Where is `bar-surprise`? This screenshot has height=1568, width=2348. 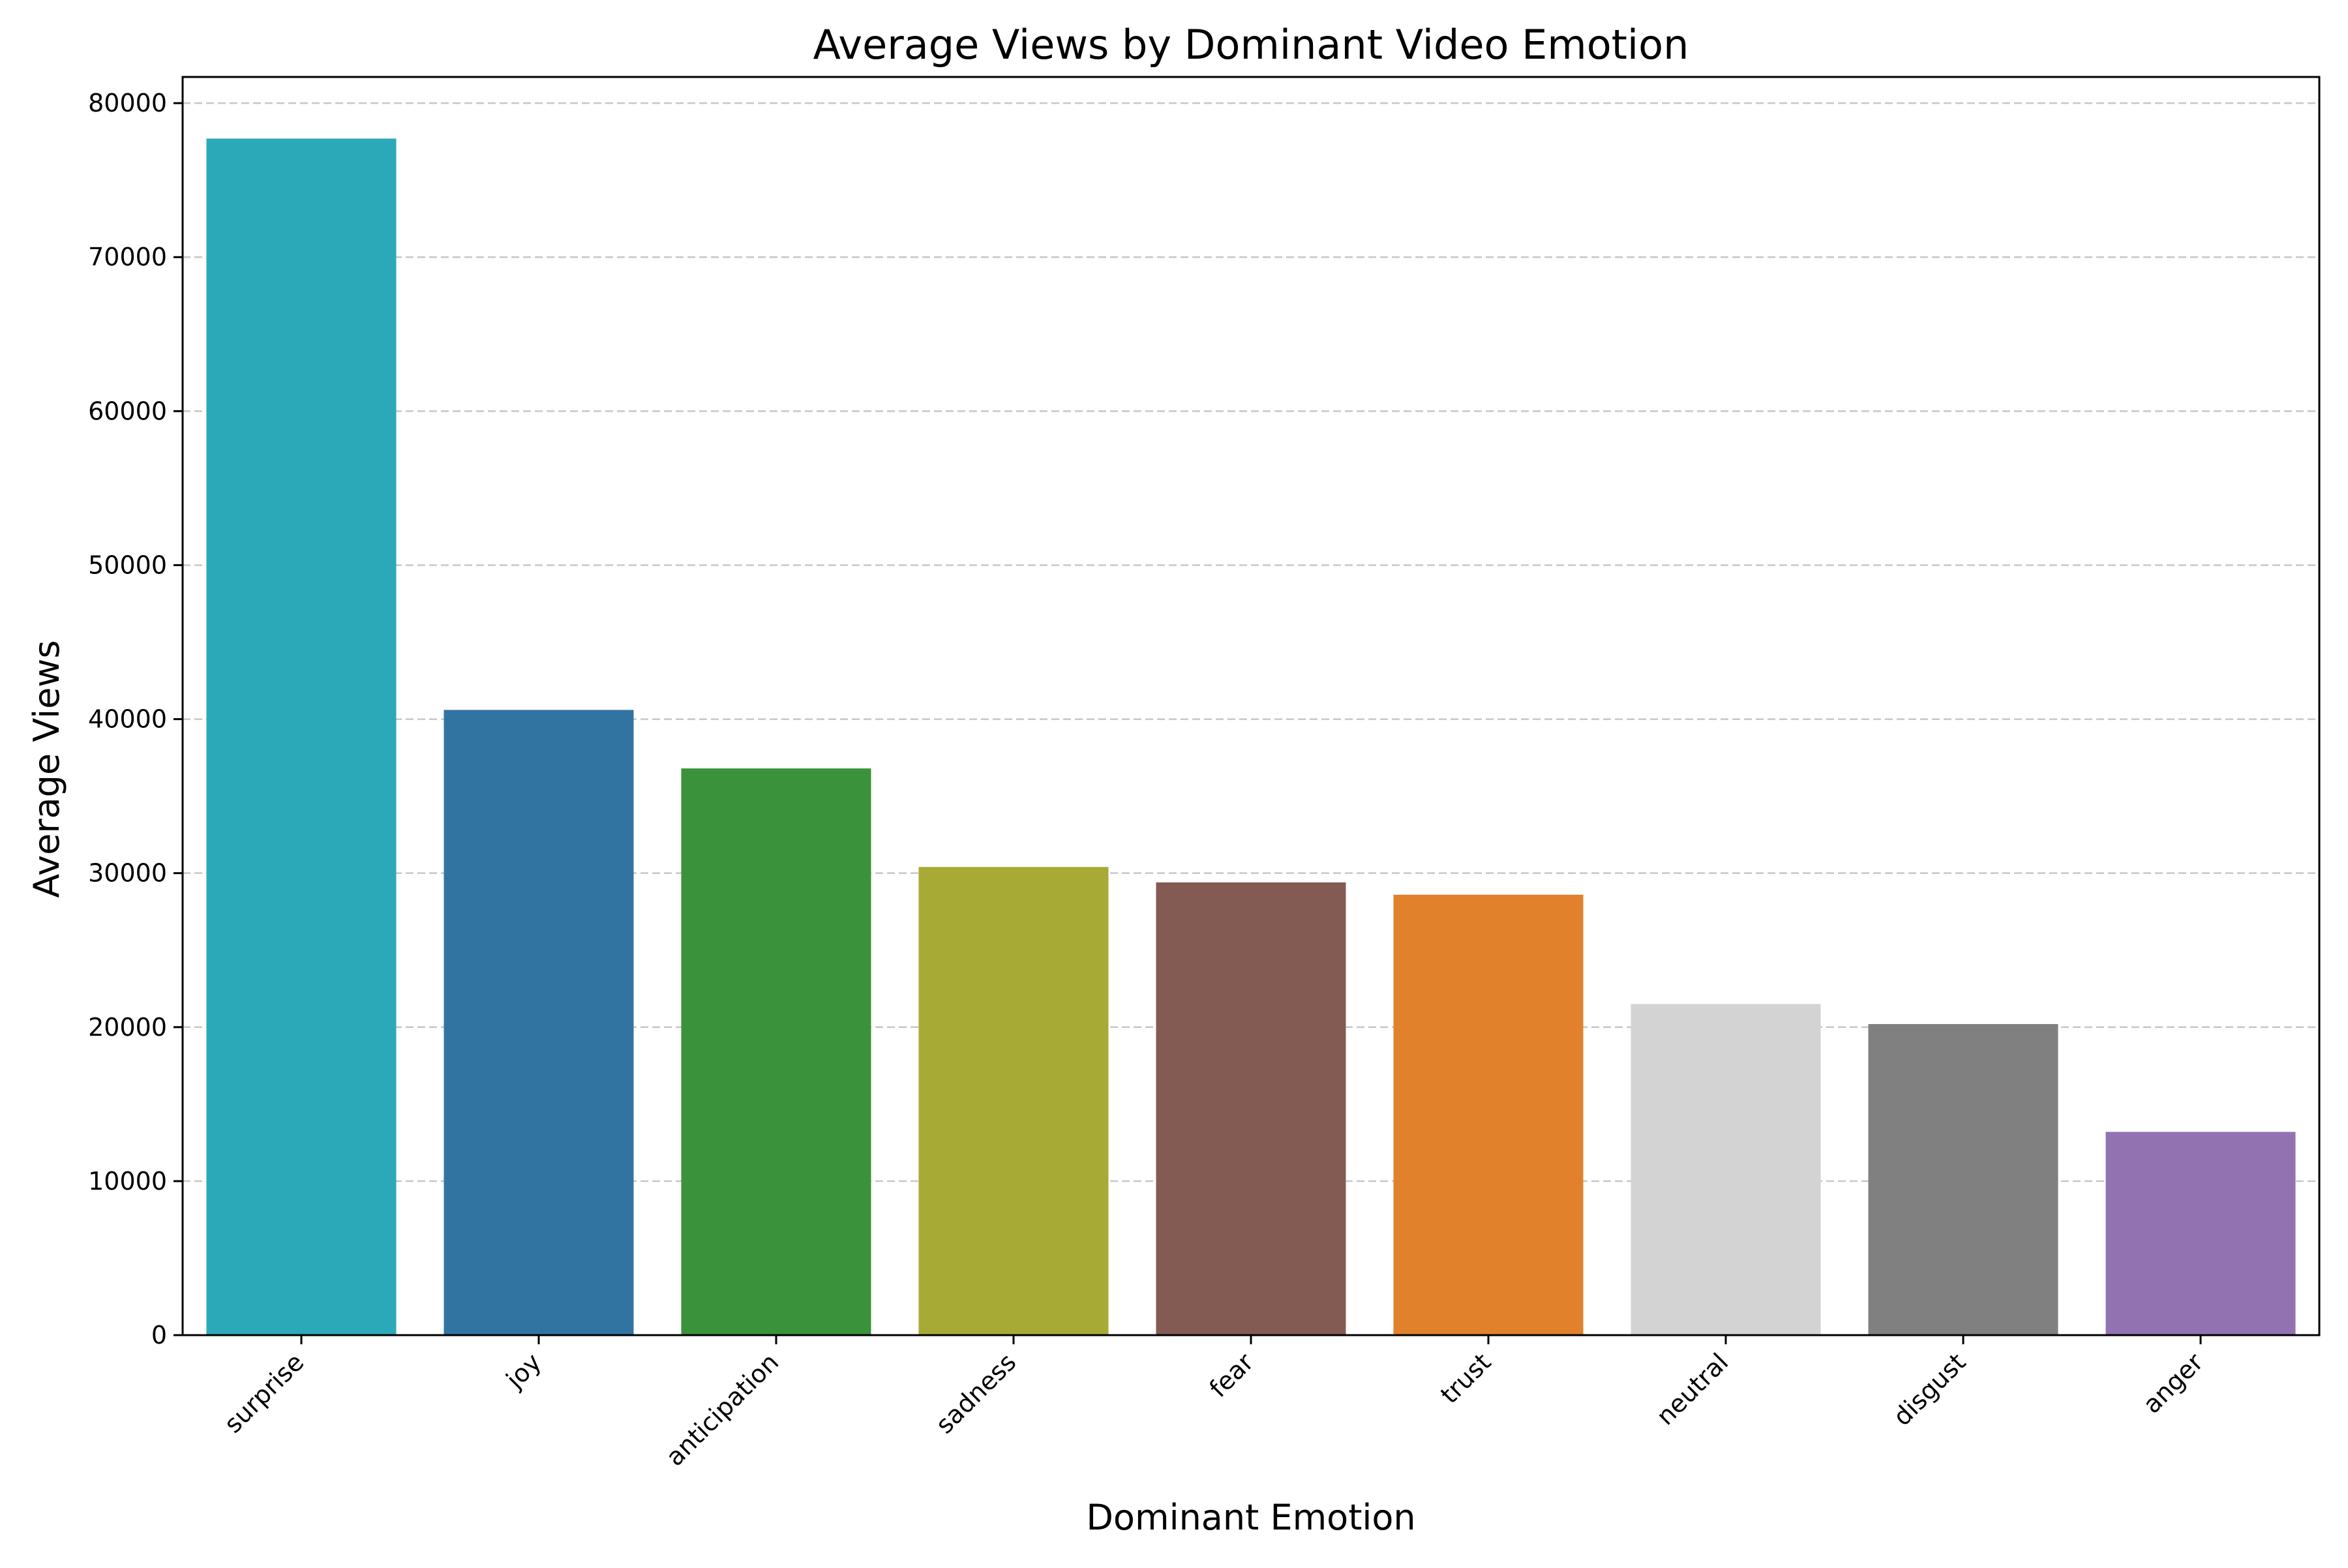 bar-surprise is located at coordinates (302, 736).